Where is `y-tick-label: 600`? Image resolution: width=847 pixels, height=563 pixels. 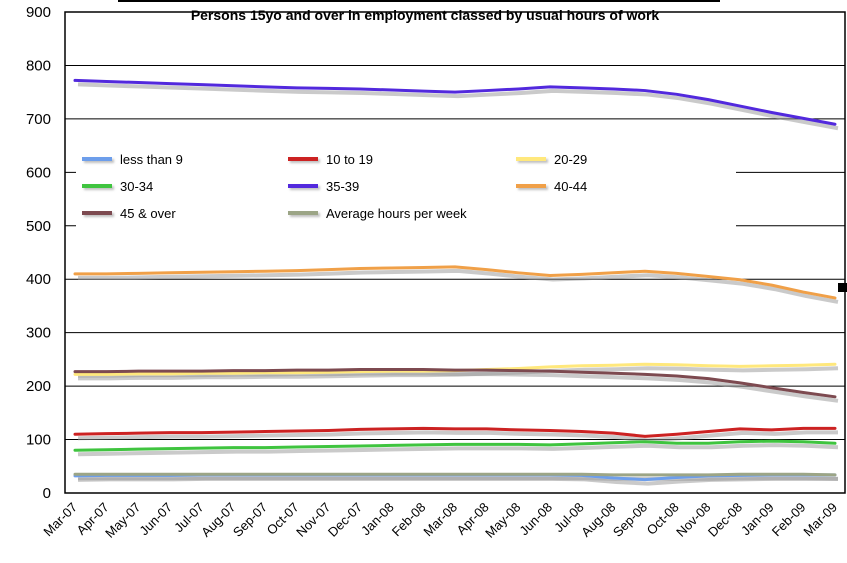
y-tick-label: 600 is located at coordinates (38, 172).